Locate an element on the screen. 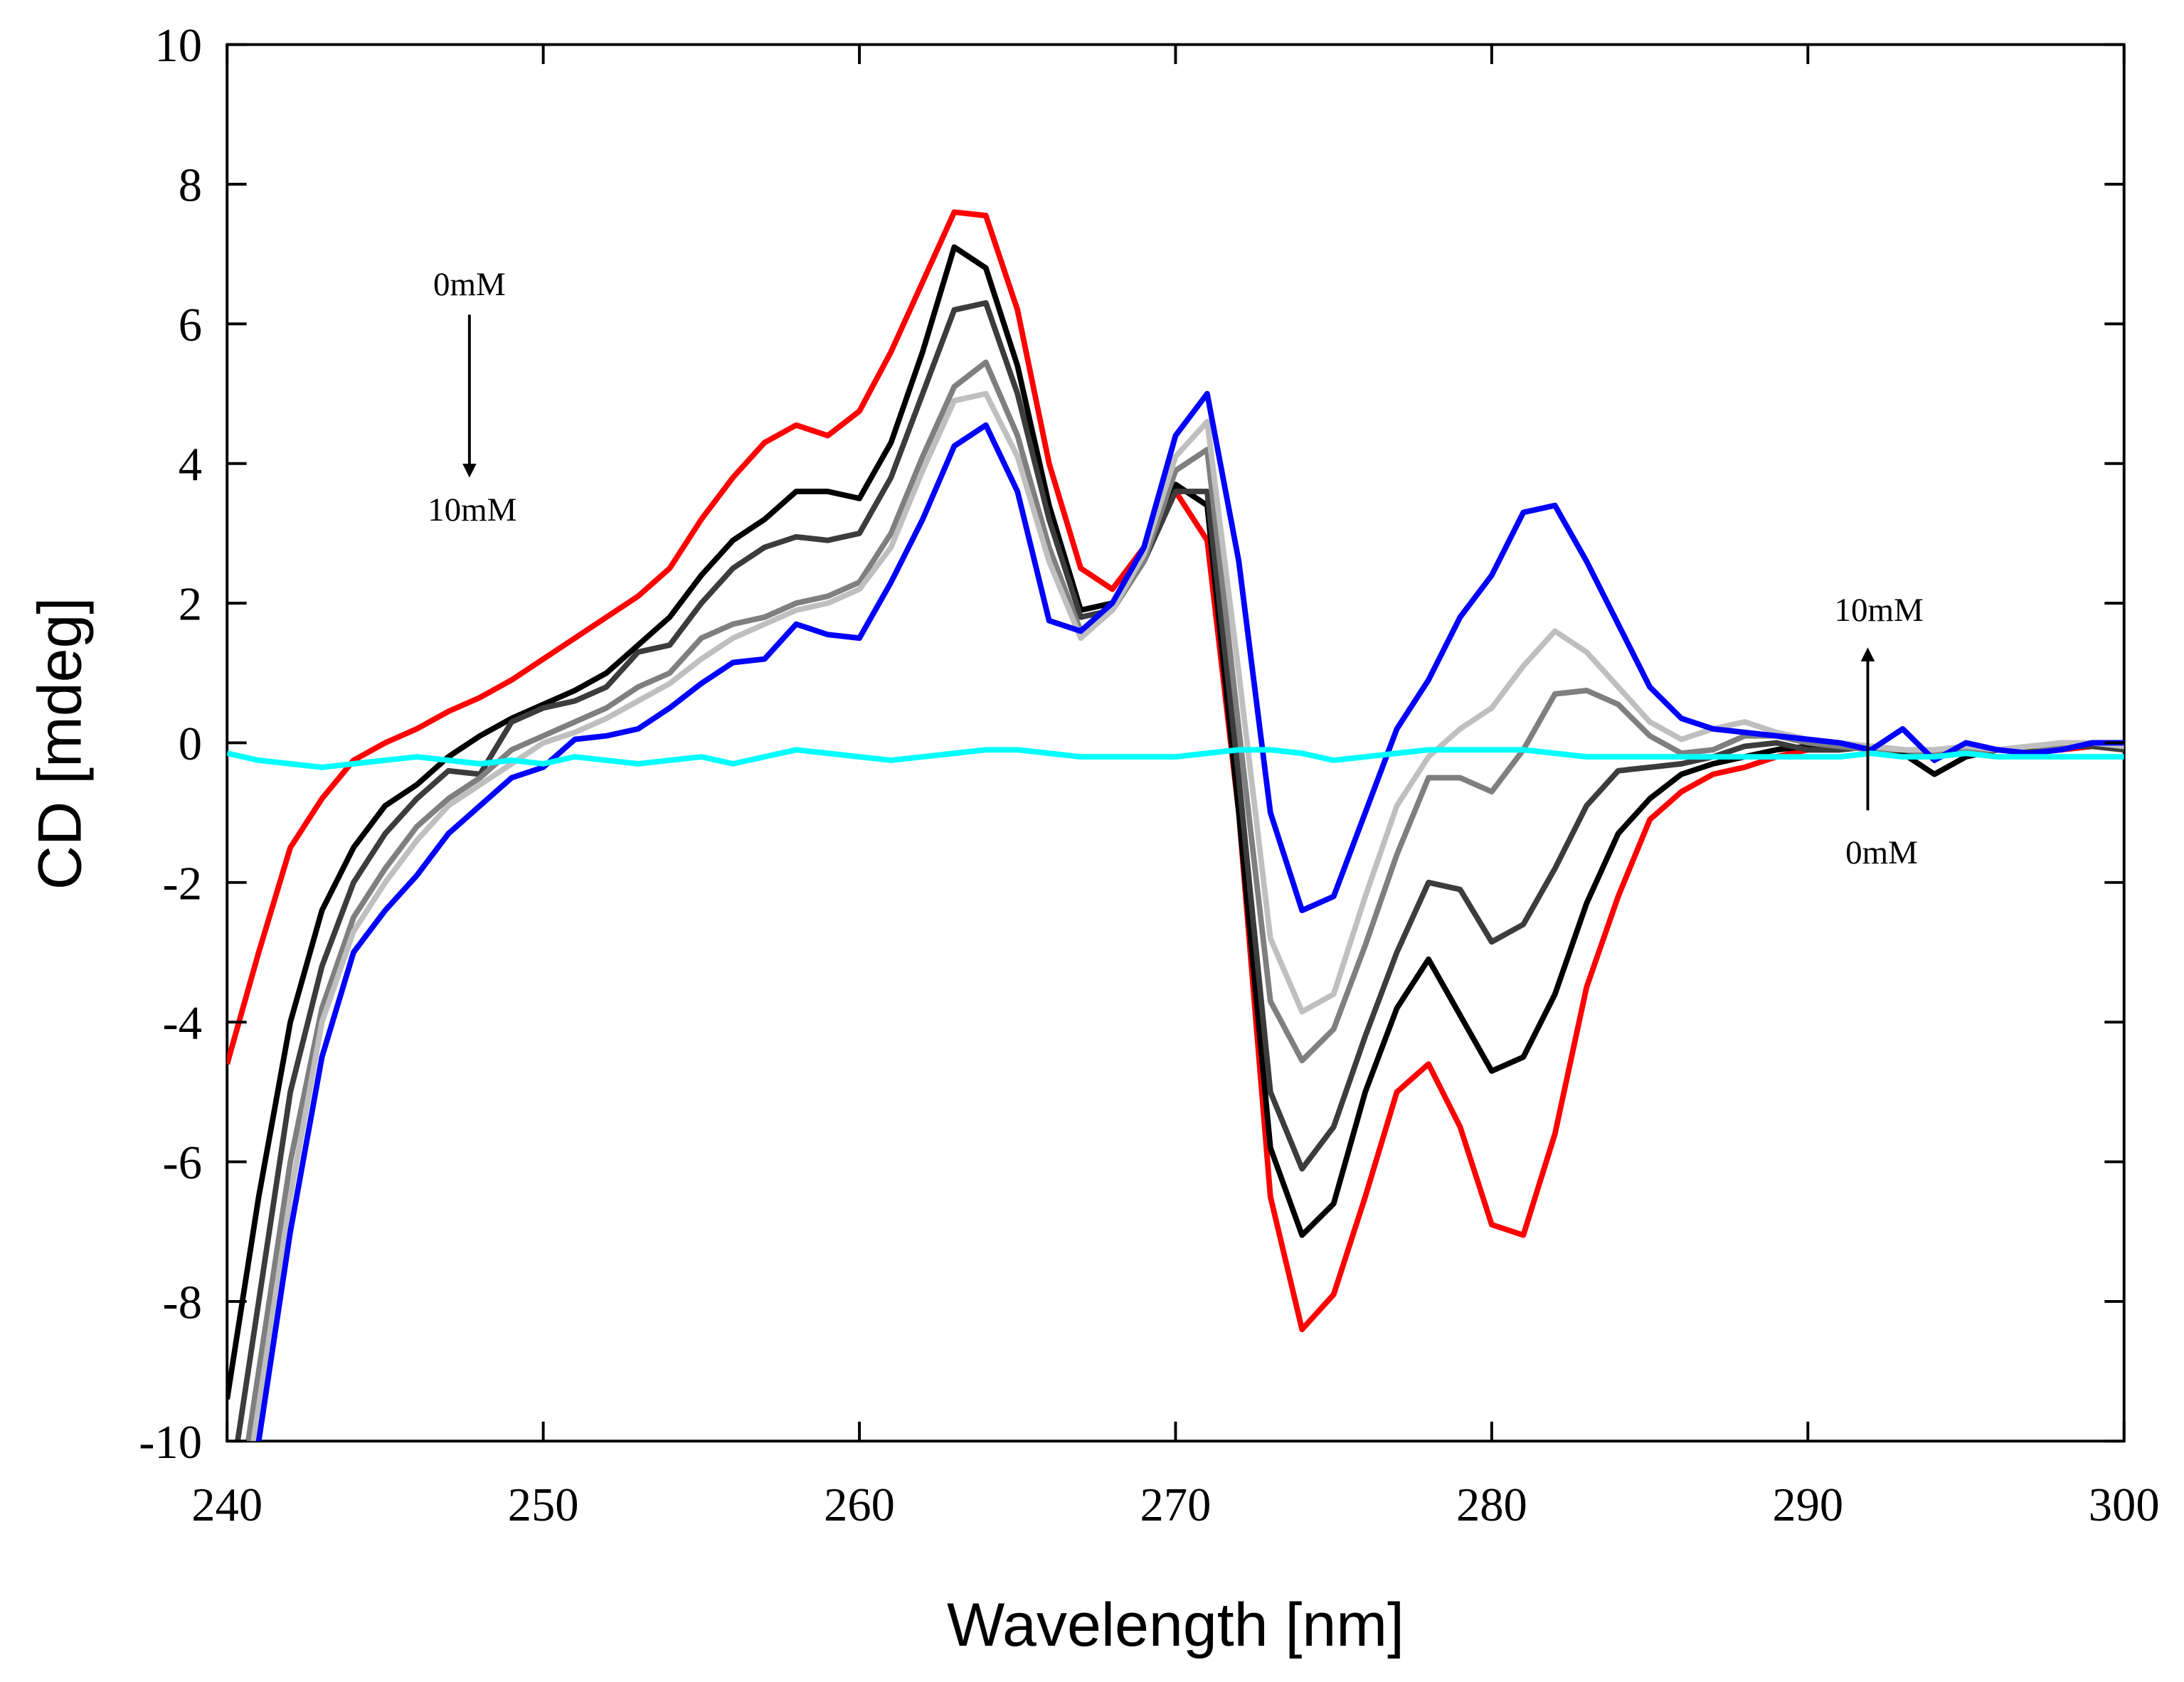 Image resolution: width=2184 pixels, height=1682 pixels. x-axis-label: Wavelength [nm] is located at coordinates (1175, 1625).